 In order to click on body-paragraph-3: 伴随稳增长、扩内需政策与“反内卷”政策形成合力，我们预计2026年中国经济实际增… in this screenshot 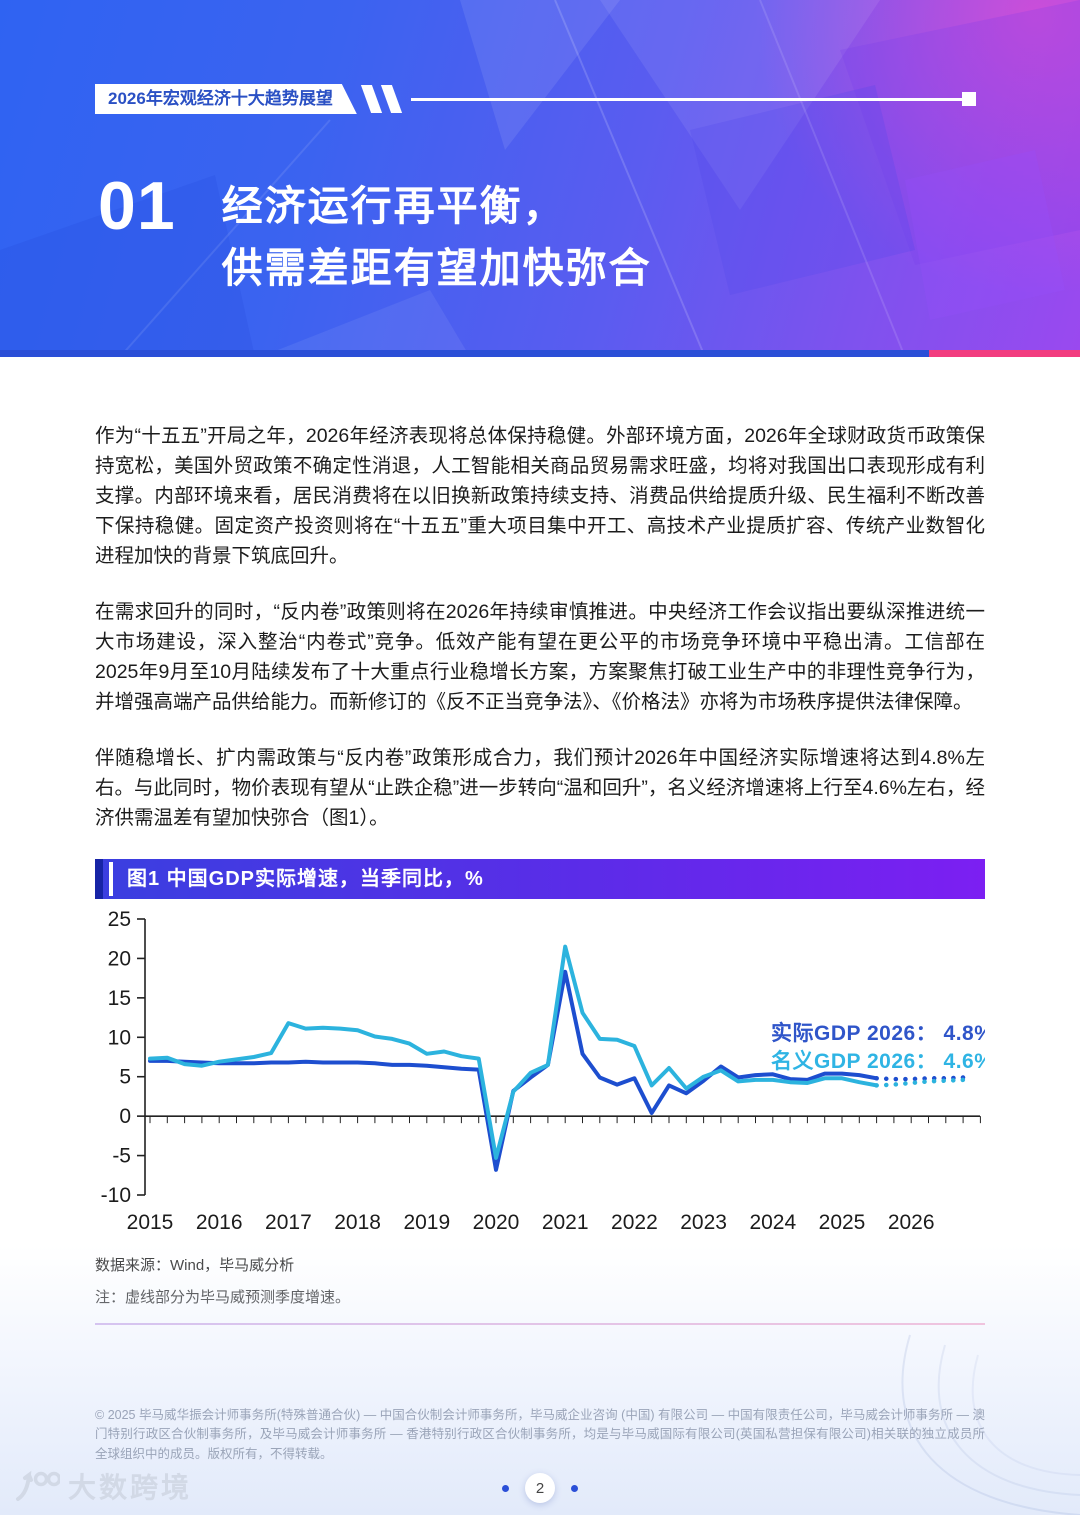, I will do `click(540, 788)`.